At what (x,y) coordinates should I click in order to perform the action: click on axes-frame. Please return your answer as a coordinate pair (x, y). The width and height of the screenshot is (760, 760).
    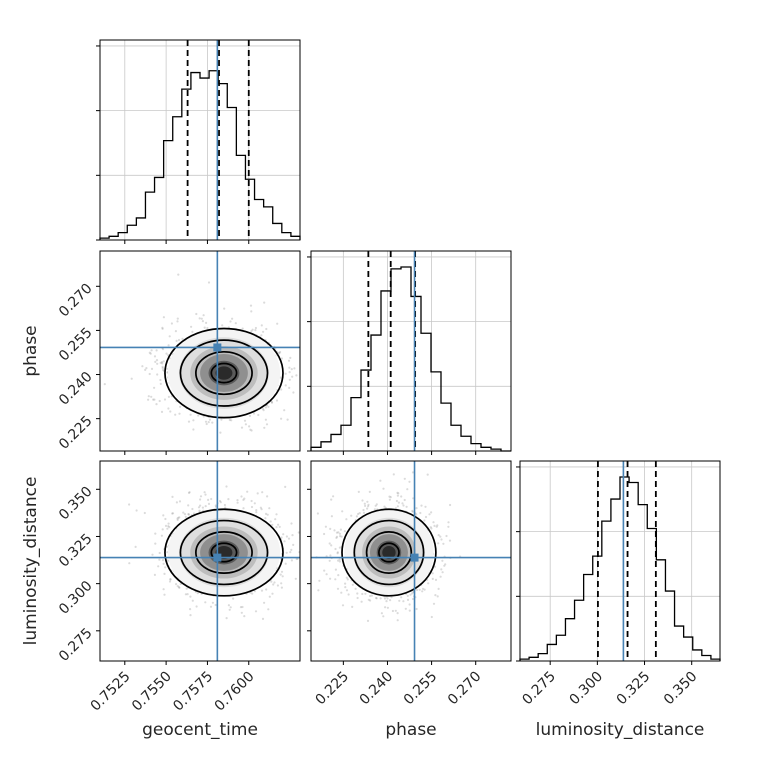
    Looking at the image, I should click on (200, 561).